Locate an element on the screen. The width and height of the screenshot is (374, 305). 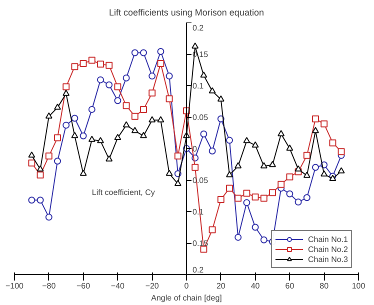
y-tick-label: 0.1 is located at coordinates (198, 86).